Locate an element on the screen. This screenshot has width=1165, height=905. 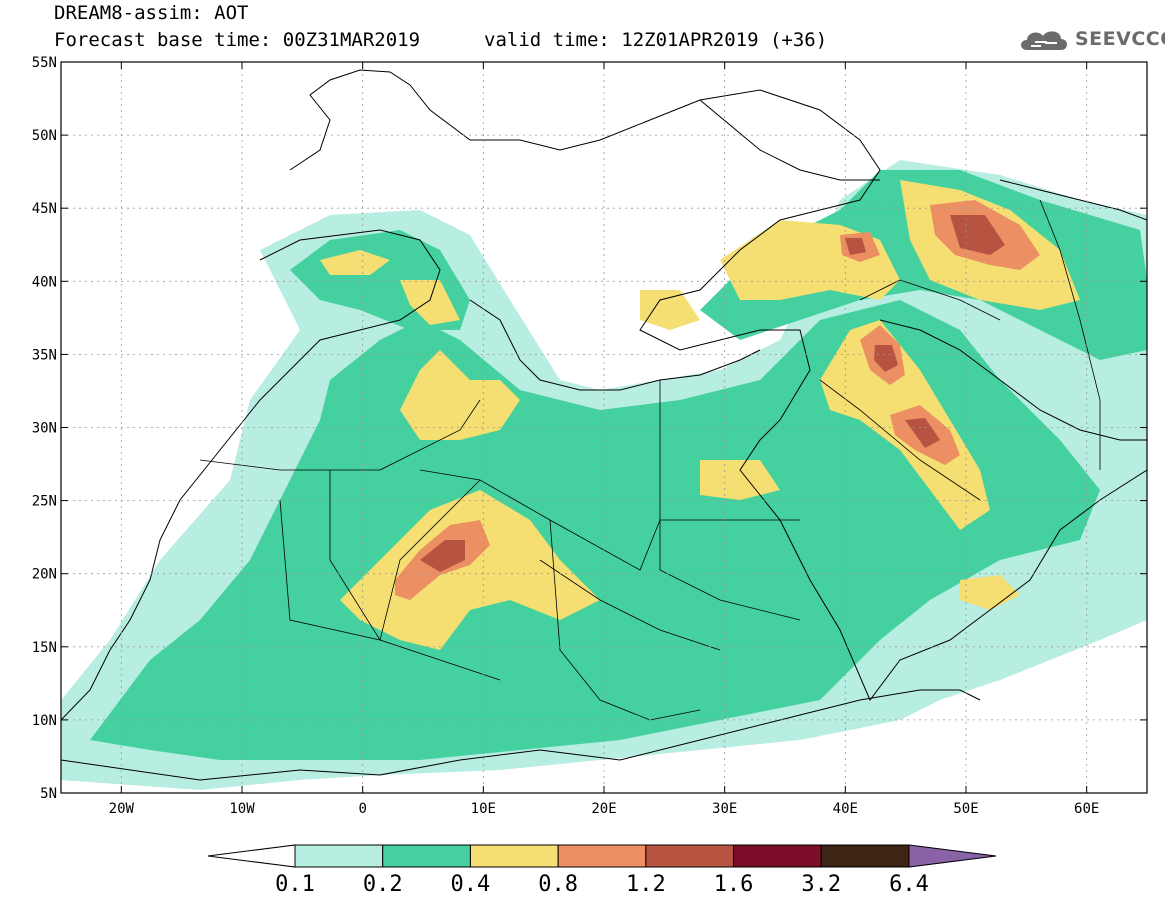
lon-label: 50E is located at coordinates (965, 809).